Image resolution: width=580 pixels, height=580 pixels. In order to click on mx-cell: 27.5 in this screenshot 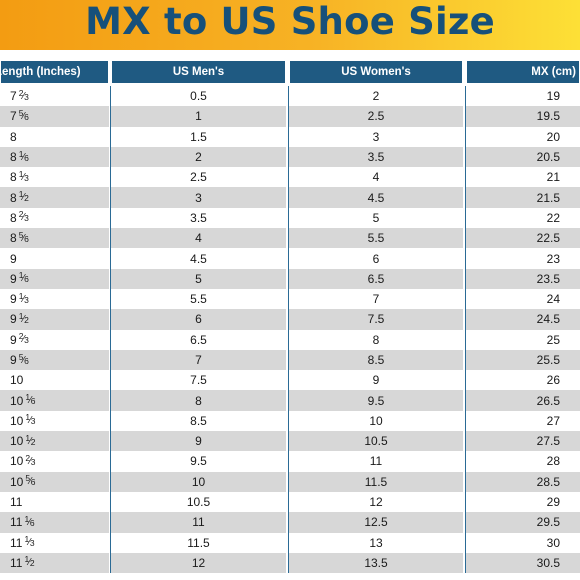, I will do `click(523, 441)`.